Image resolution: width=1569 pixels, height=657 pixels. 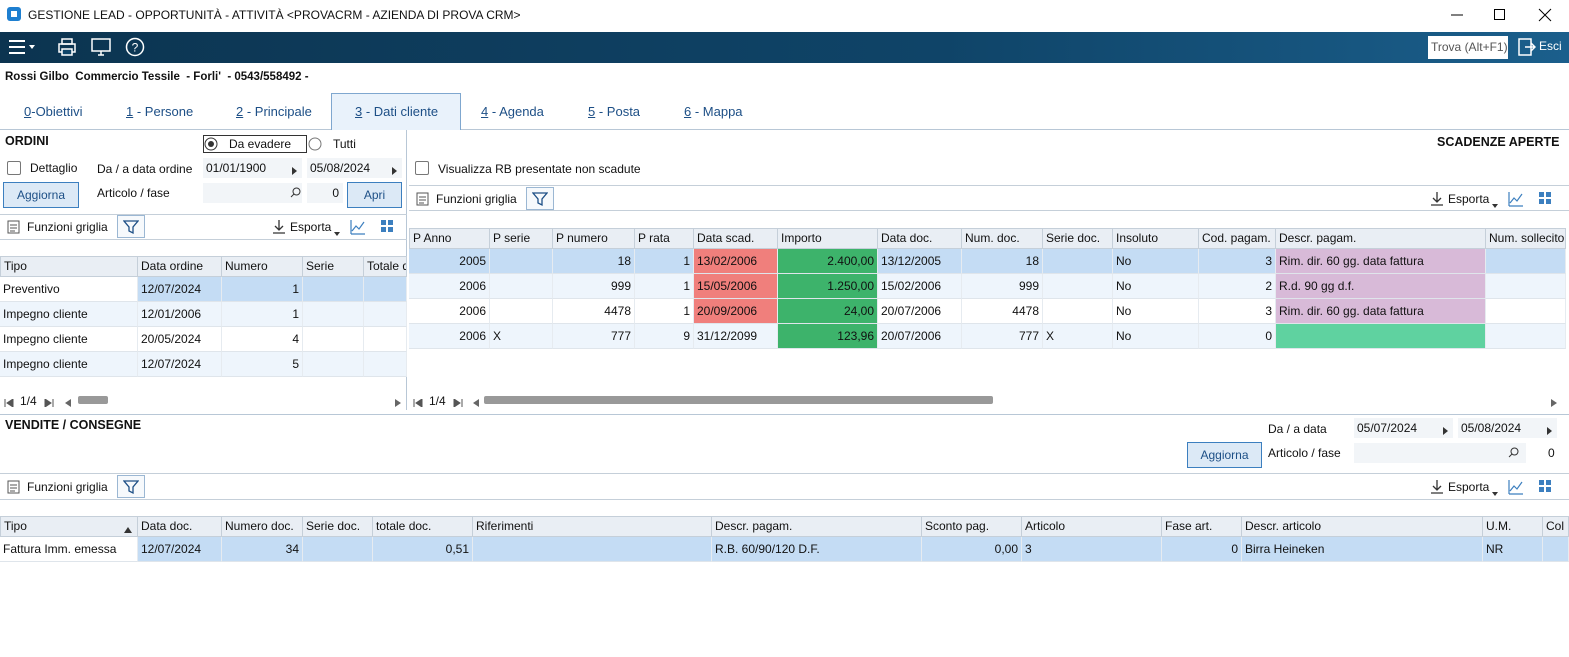 I want to click on tab: 4 - Agenda, so click(x=512, y=111).